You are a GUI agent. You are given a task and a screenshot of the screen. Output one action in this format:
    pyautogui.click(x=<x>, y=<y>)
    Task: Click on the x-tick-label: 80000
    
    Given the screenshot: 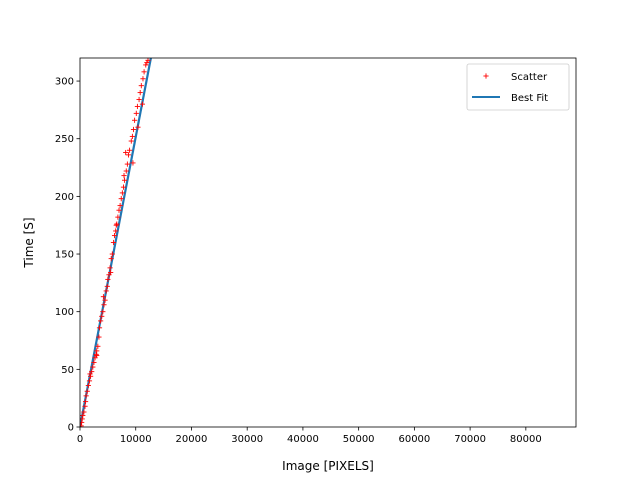 What is the action you would take?
    pyautogui.click(x=526, y=439)
    